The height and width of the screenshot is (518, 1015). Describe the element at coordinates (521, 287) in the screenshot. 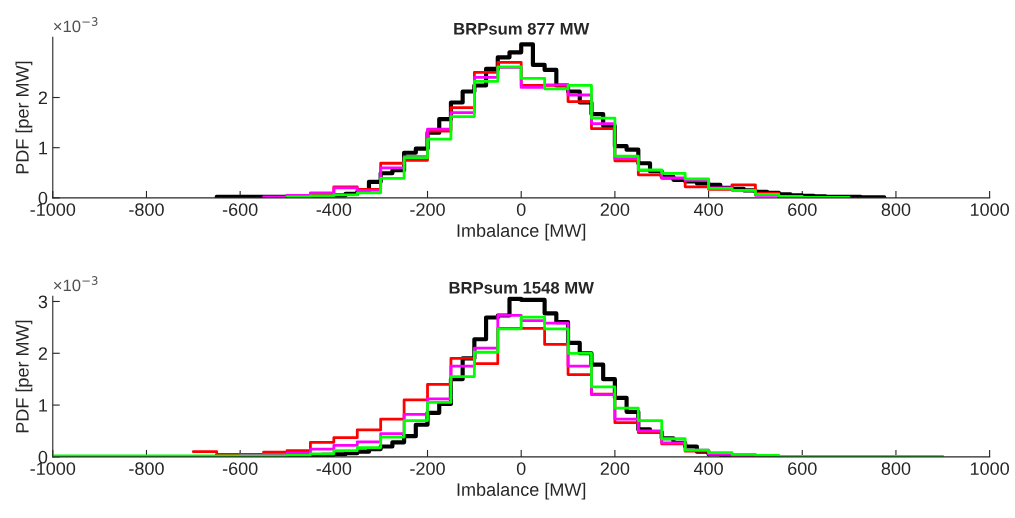

I see `chart-title: BRPsum 1548 MW` at that location.